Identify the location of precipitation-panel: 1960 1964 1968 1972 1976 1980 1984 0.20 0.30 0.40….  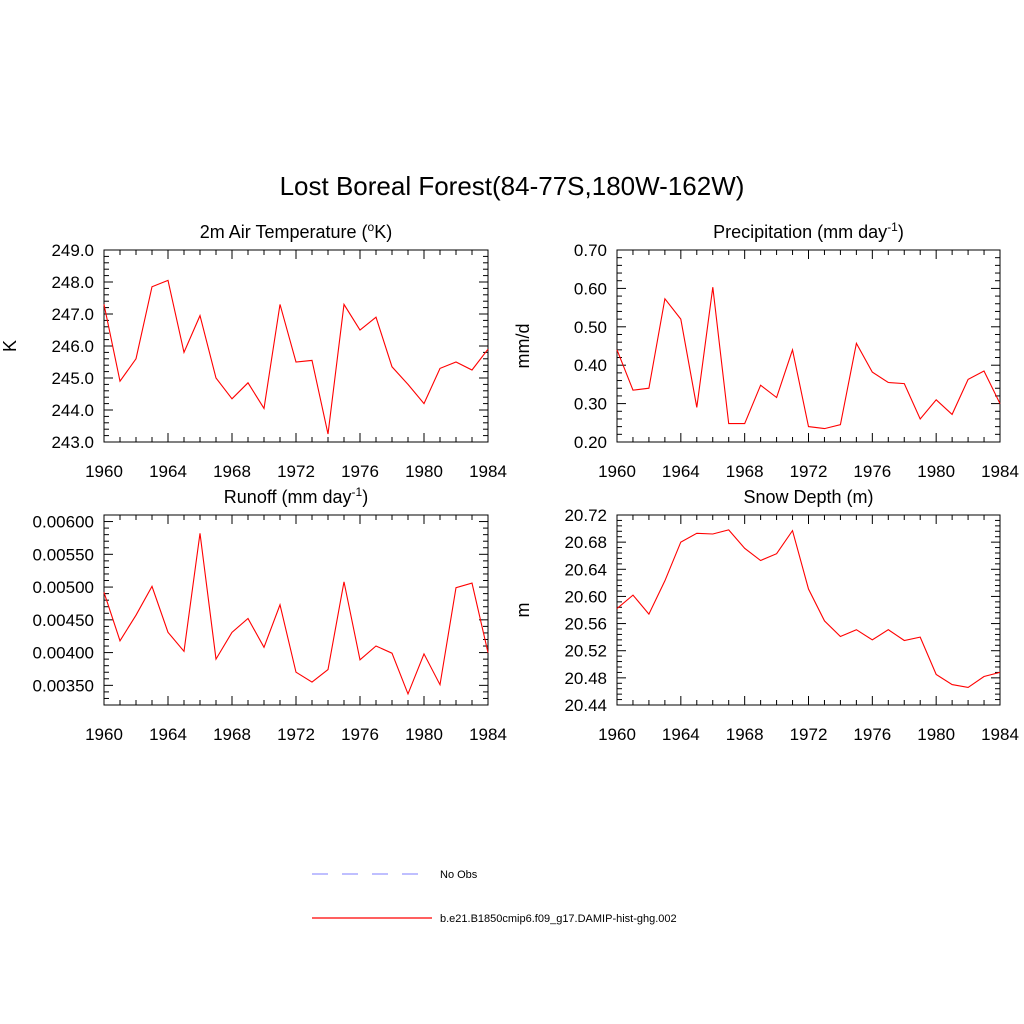
(766, 350).